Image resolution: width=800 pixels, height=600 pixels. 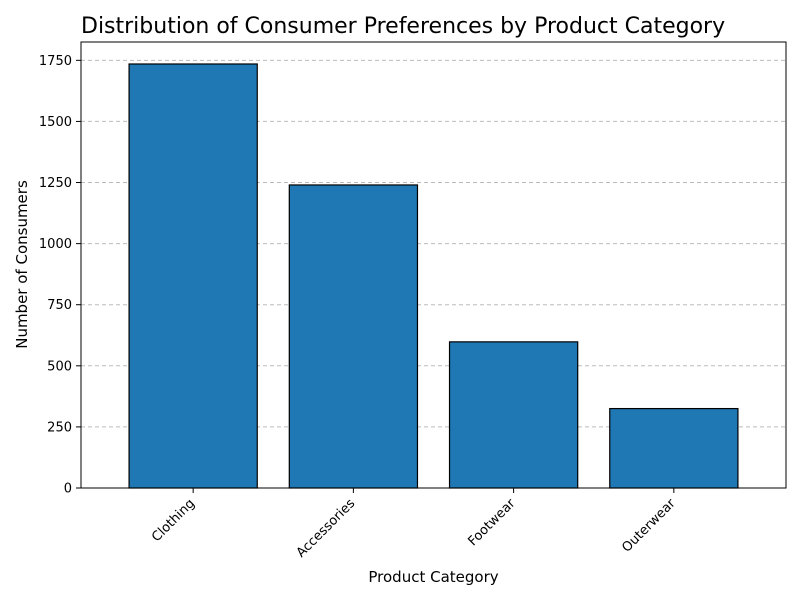 I want to click on y-tick-label: 750, so click(x=59, y=305).